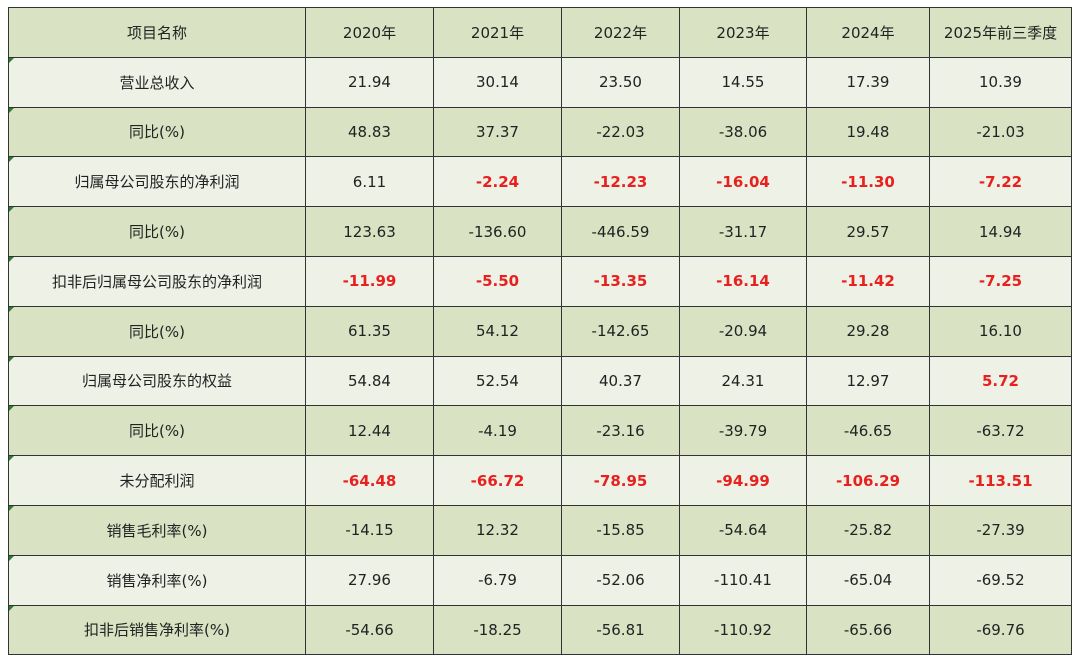 The width and height of the screenshot is (1080, 660). I want to click on table-cell: 54.12, so click(497, 331).